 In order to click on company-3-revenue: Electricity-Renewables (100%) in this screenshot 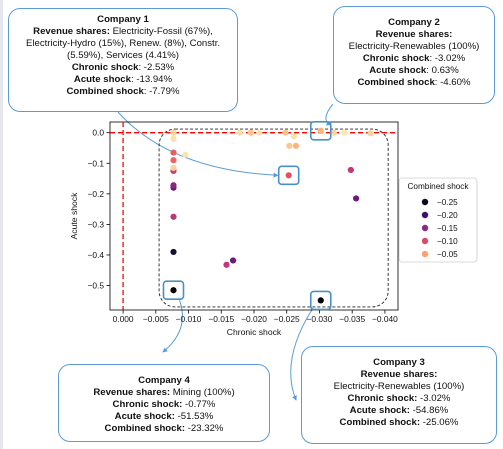, I will do `click(399, 386)`.